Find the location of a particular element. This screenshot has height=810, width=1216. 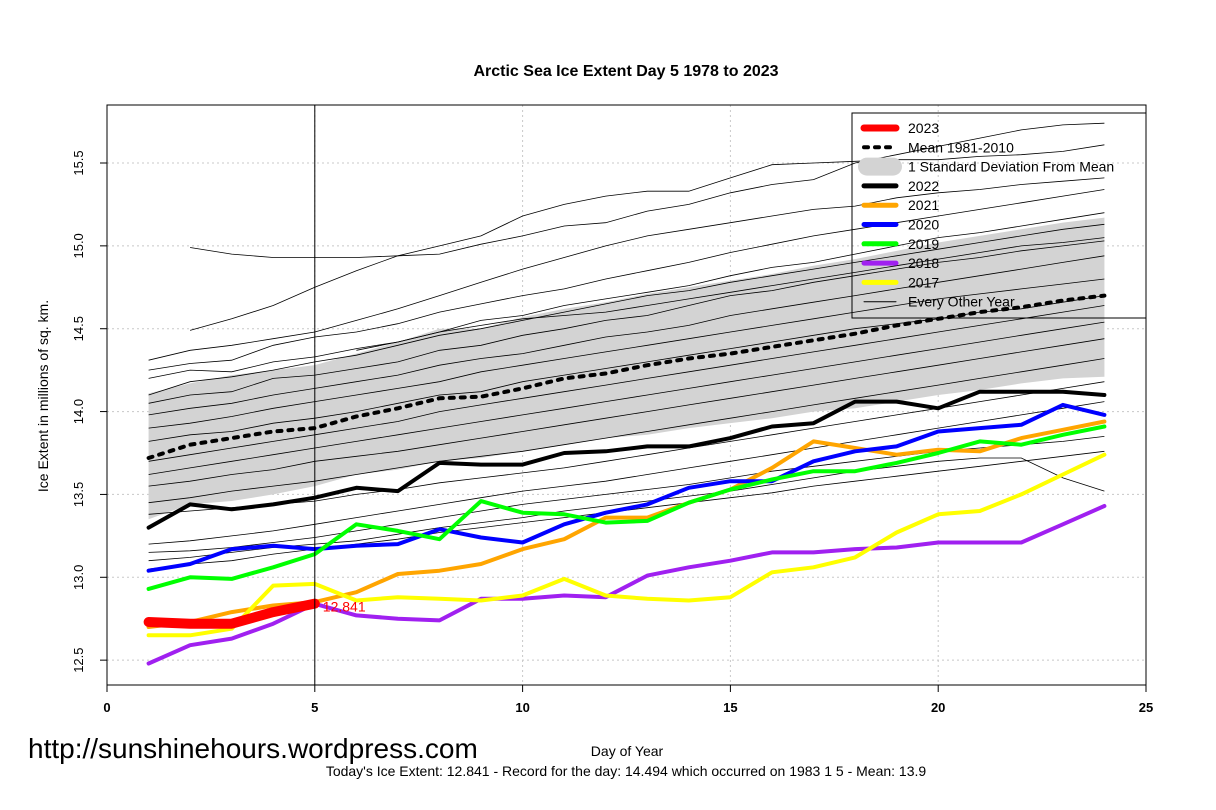

x-tick-label: 10 is located at coordinates (522, 707).